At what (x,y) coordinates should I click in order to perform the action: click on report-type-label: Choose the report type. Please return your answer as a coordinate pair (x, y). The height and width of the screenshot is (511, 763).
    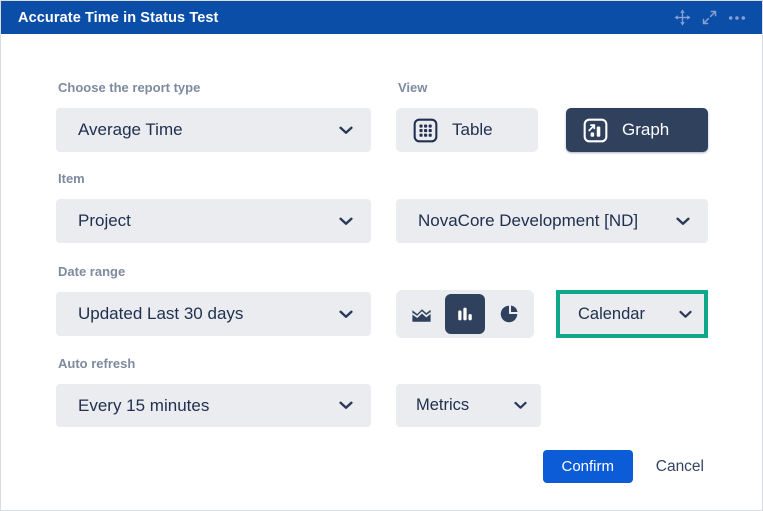
    Looking at the image, I should click on (129, 87).